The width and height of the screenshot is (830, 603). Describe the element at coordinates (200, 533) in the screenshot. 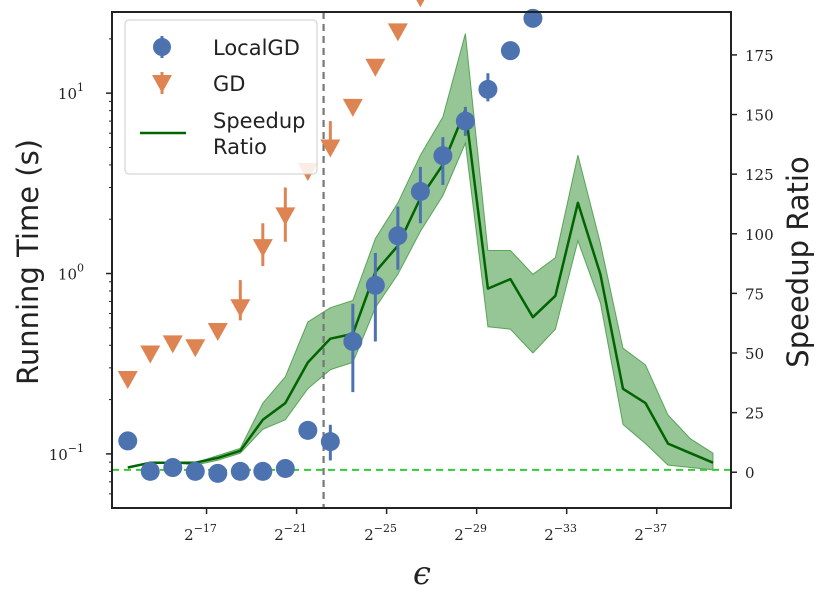

I see `x-tick-label: 2−17` at that location.